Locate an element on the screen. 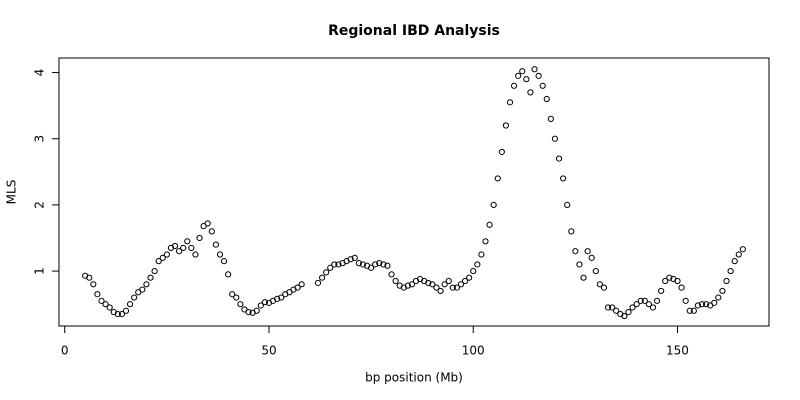  x-tick-label: 50 is located at coordinates (268, 351).